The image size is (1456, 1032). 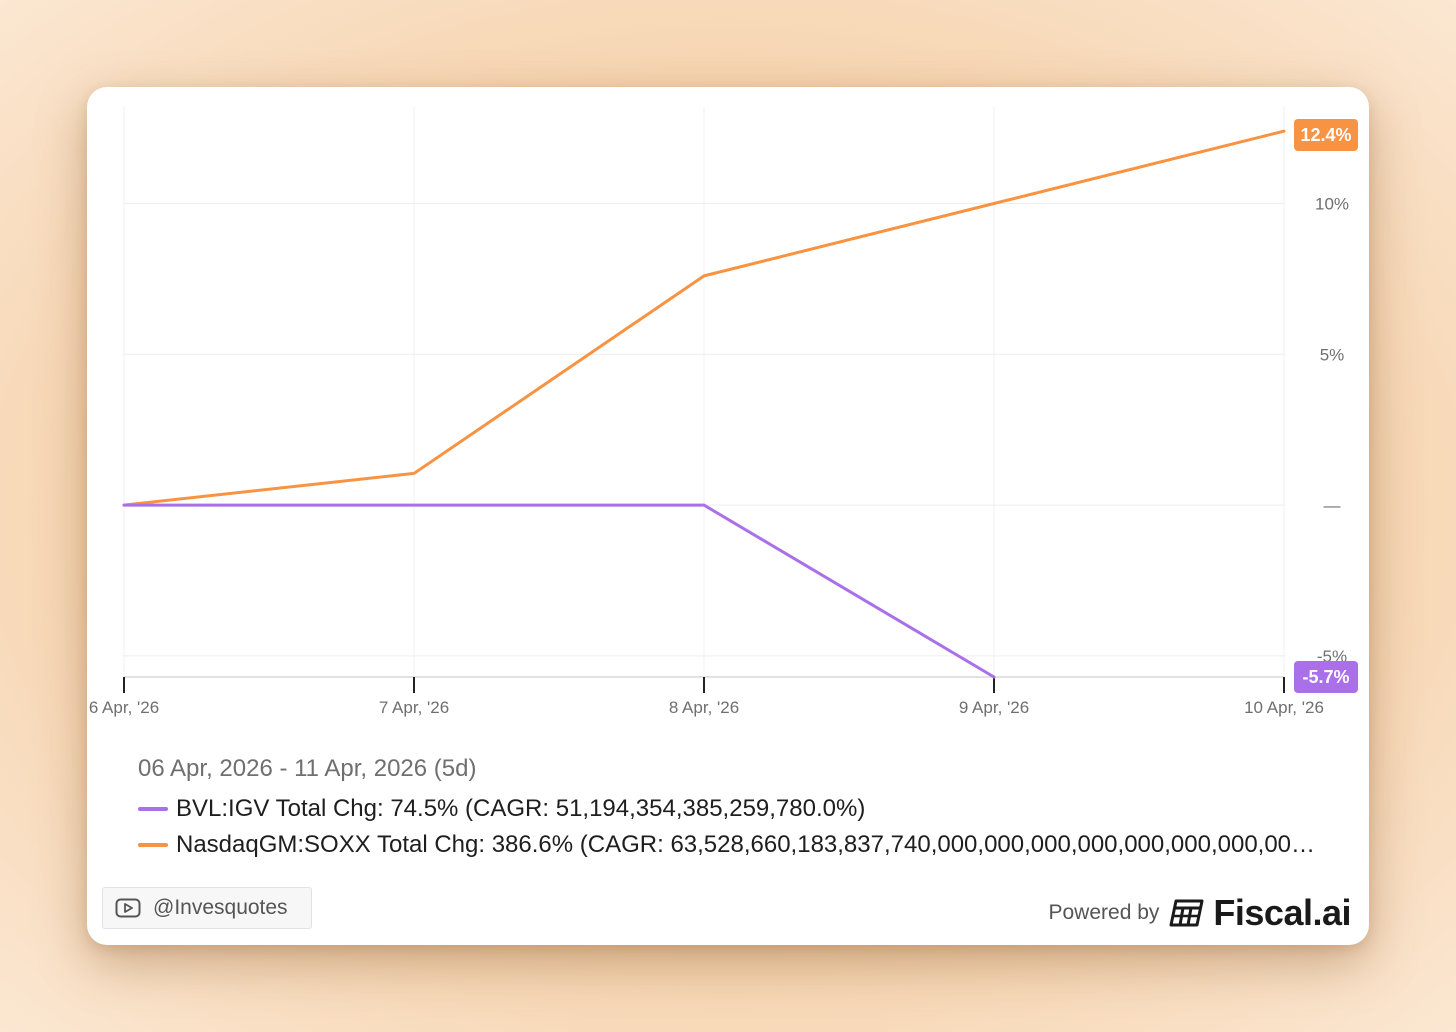 I want to click on end-value-label: 12.4%, so click(x=1325, y=135).